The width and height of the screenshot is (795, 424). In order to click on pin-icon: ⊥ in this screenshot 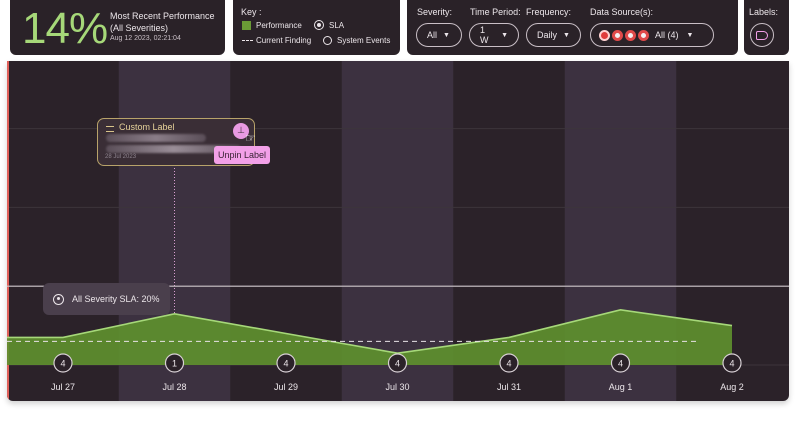, I will do `click(241, 131)`.